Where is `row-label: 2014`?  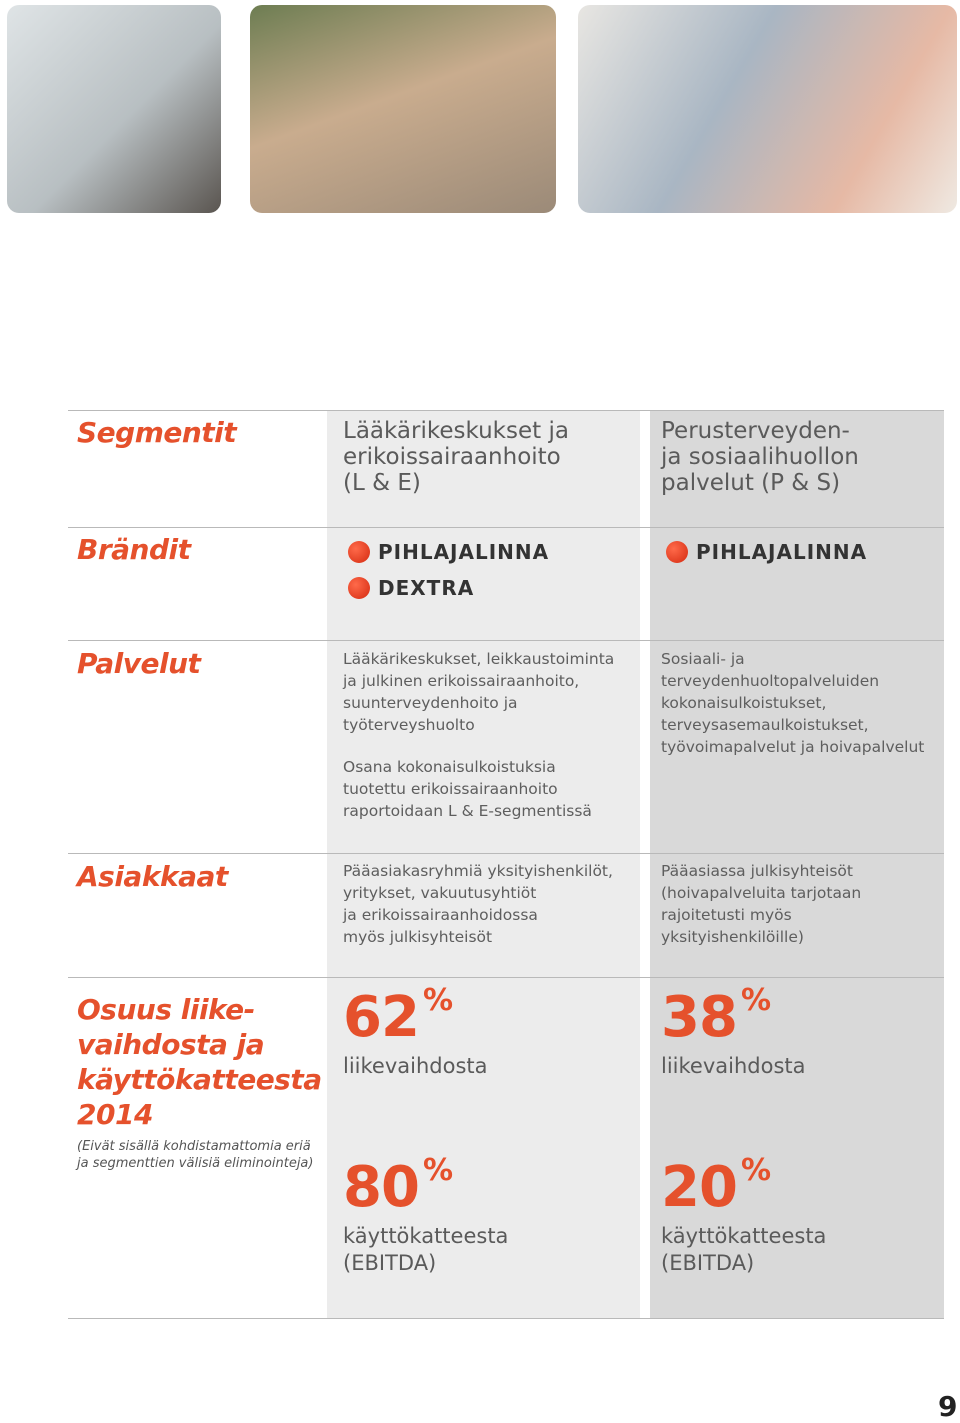
row-label: 2014 is located at coordinates (115, 1114).